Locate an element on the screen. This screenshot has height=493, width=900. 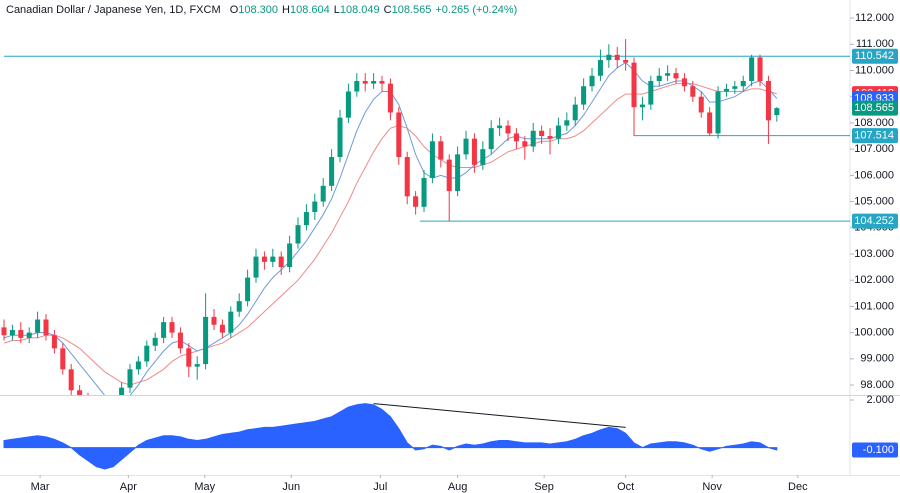
y-tick-label: 102.000 is located at coordinates (874, 280).